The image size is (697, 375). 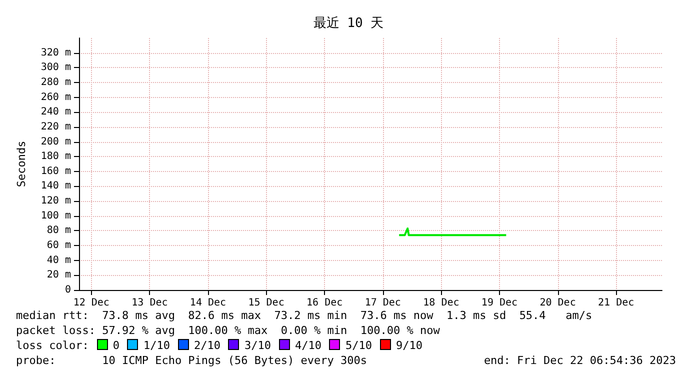 I want to click on y-tick-label: 140 m, so click(x=55, y=186).